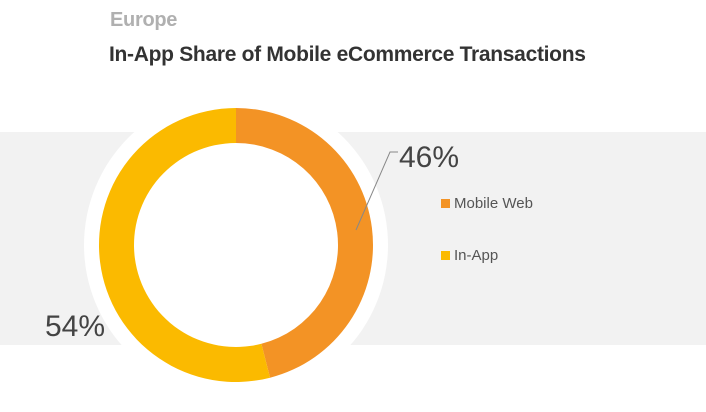  What do you see at coordinates (429, 157) in the screenshot?
I see `data-label-mobile-web: 46%` at bounding box center [429, 157].